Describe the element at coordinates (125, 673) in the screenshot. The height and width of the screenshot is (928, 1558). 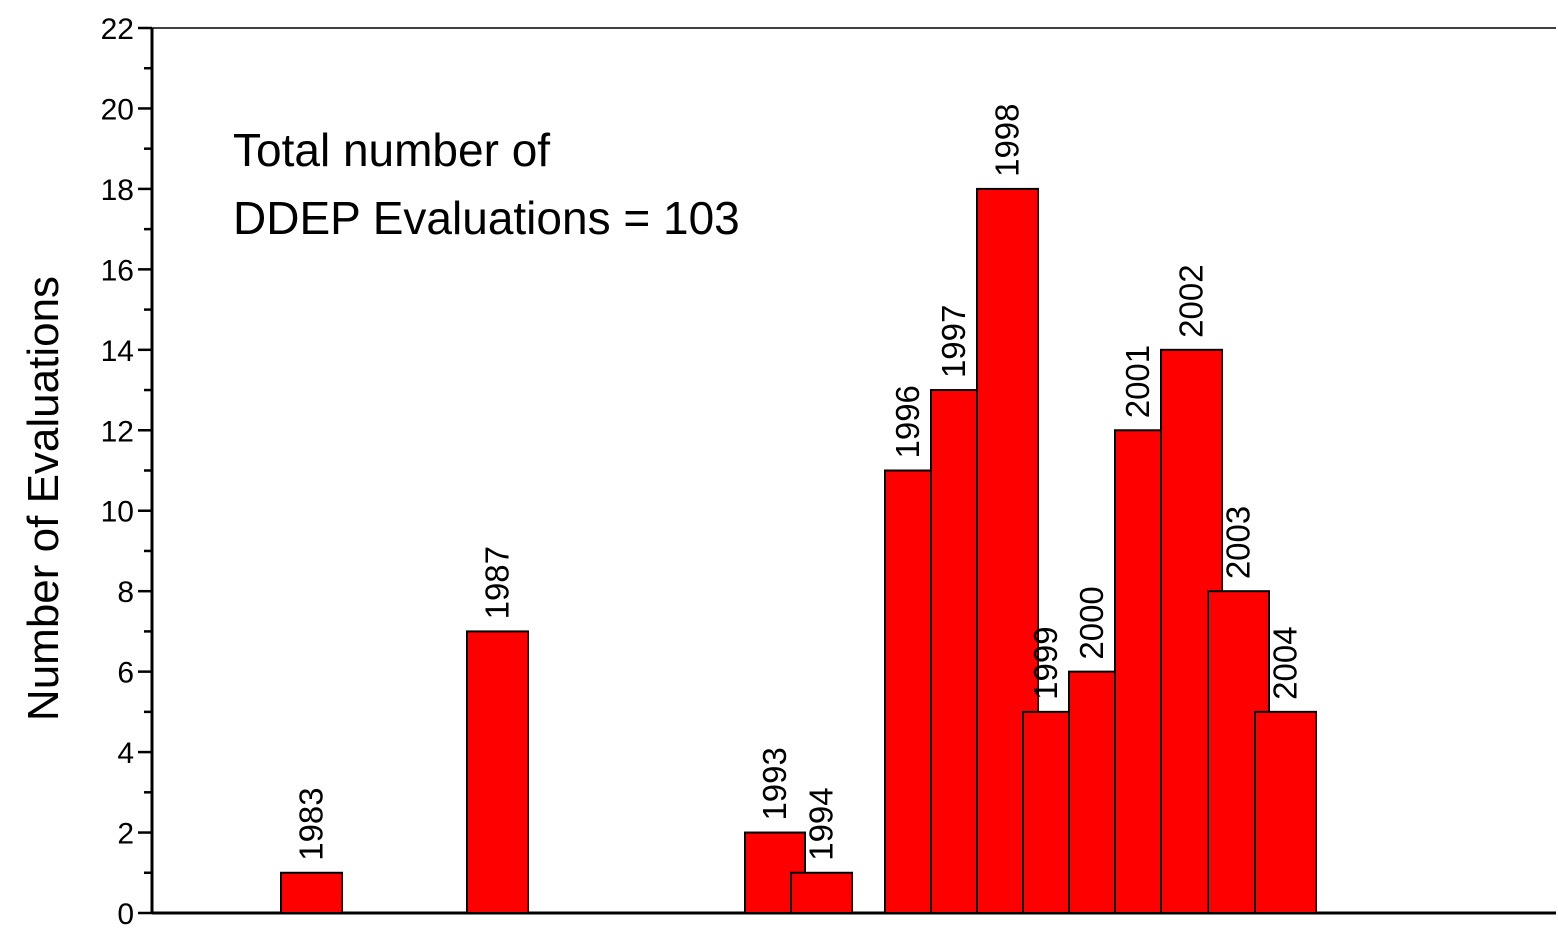
I see `y-tick-label: 6` at that location.